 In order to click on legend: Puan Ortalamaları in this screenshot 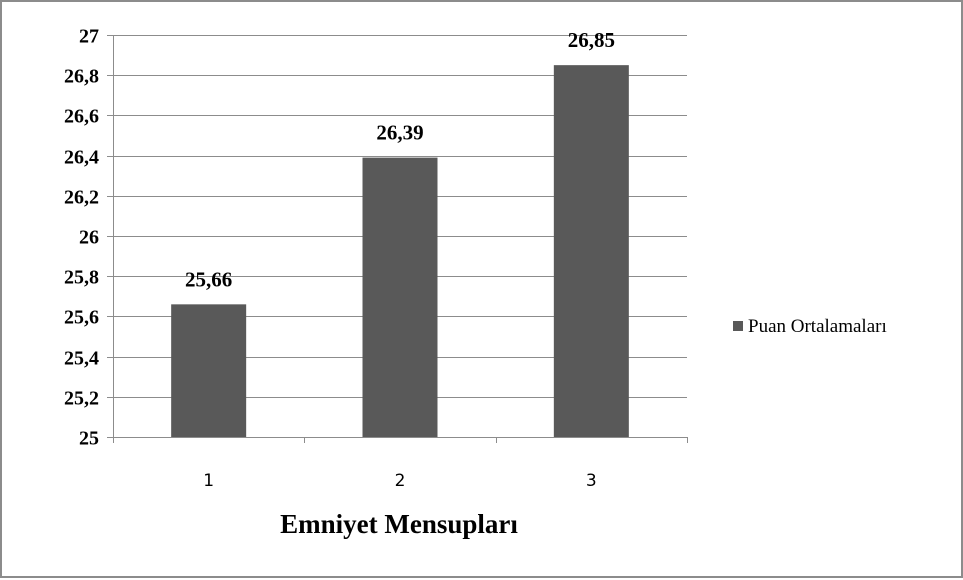, I will do `click(810, 326)`.